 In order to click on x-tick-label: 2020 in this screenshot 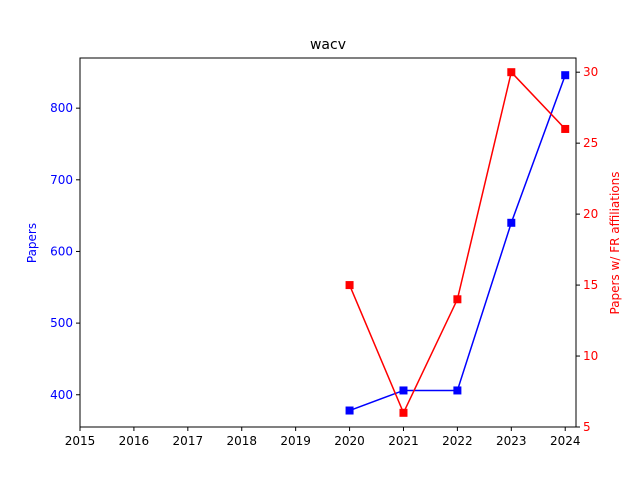, I will do `click(349, 441)`.